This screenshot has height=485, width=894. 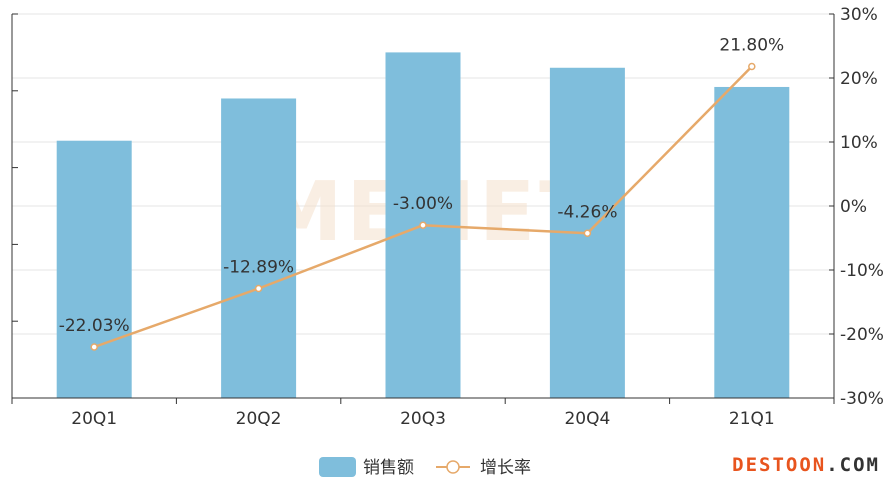 What do you see at coordinates (779, 465) in the screenshot?
I see `footer-logo-left: DESTOON` at bounding box center [779, 465].